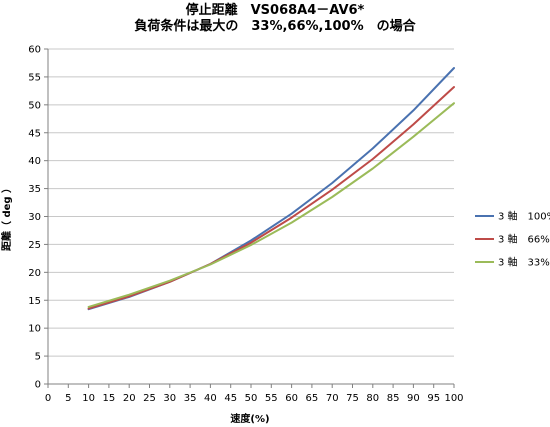  Describe the element at coordinates (34, 133) in the screenshot. I see `y-tick-label: 45` at that location.